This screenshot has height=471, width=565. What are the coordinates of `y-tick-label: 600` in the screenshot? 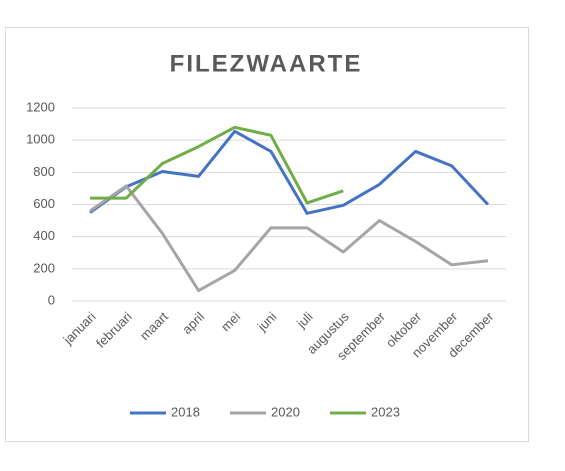 It's located at (44, 203).